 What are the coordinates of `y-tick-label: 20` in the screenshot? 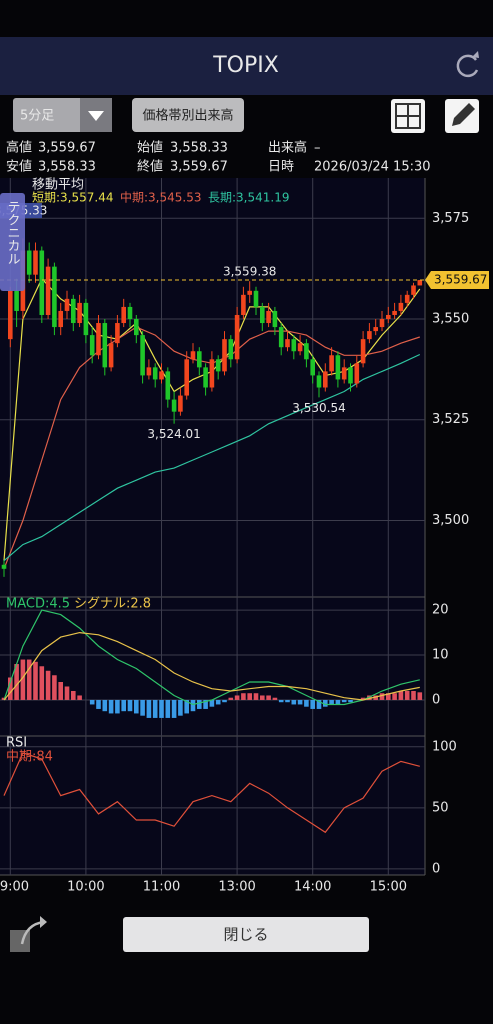 It's located at (440, 610).